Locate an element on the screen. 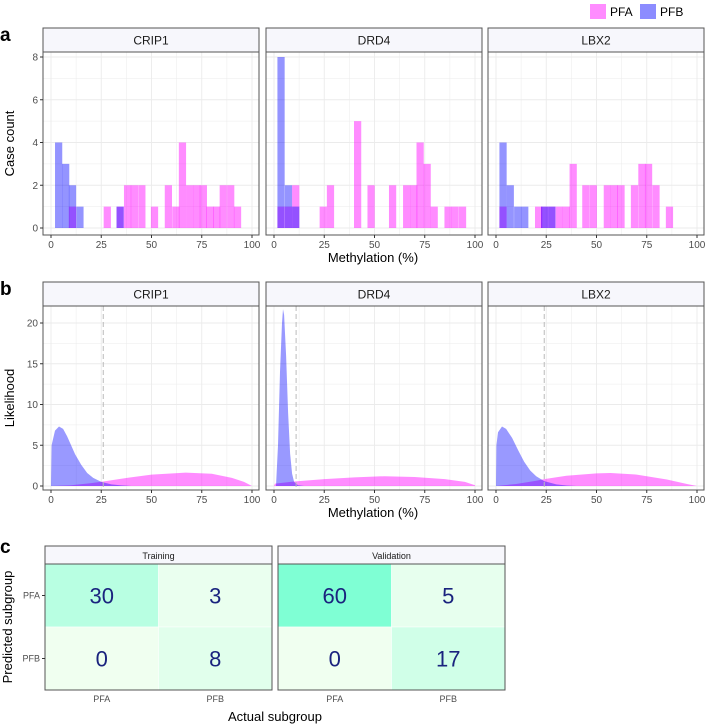 The width and height of the screenshot is (709, 725). legend-swatch-pfa is located at coordinates (598, 11).